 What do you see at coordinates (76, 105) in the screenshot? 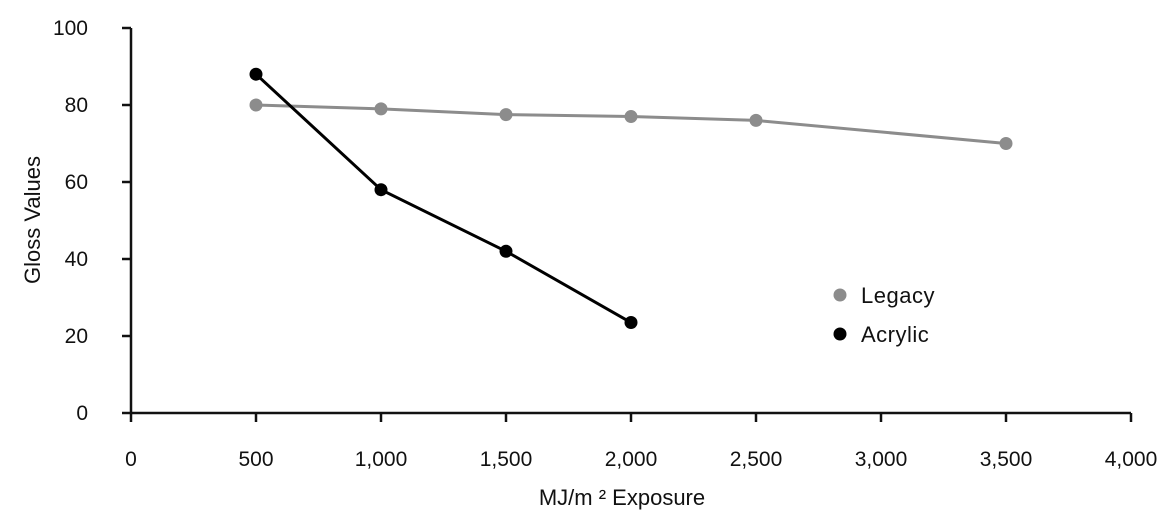
I see `y-tick-label: 80` at bounding box center [76, 105].